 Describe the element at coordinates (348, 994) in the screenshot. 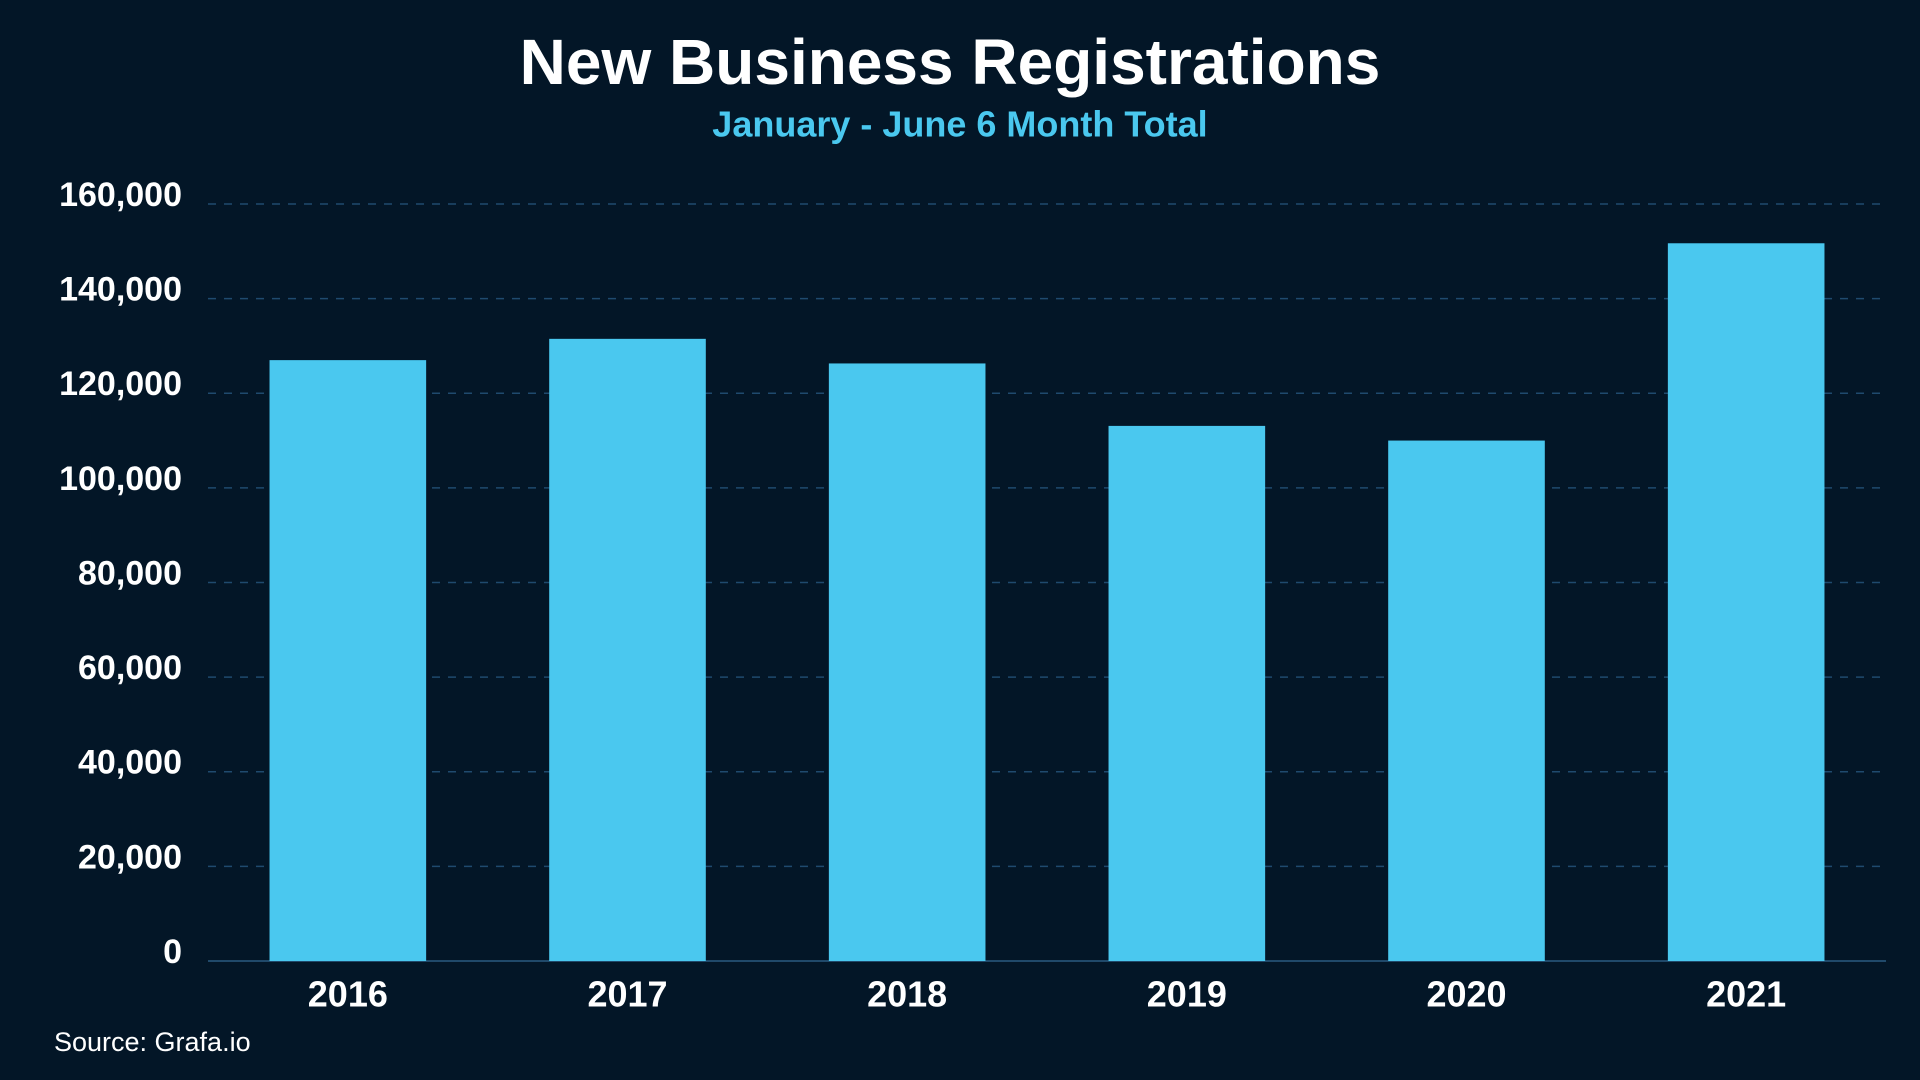

I see `x-tick-label: 2016` at that location.